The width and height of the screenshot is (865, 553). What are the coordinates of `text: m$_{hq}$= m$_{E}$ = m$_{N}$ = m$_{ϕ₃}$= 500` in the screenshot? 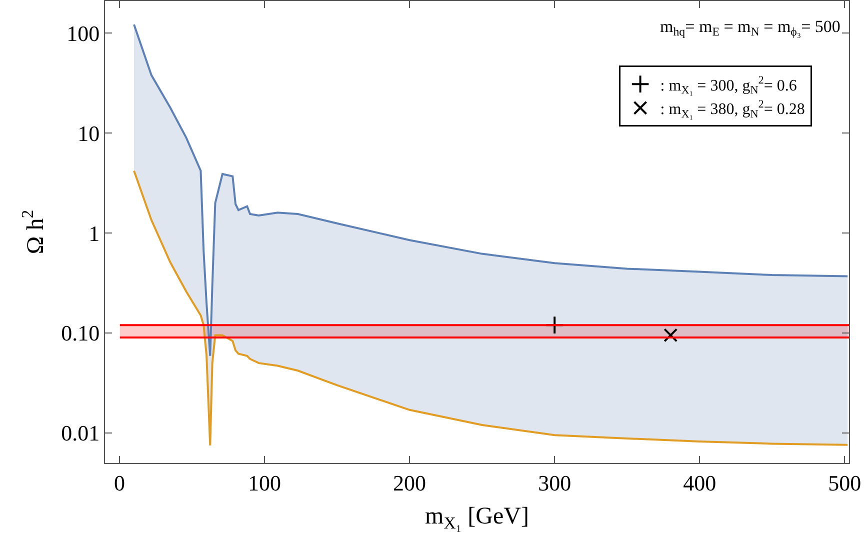 It's located at (750, 28).